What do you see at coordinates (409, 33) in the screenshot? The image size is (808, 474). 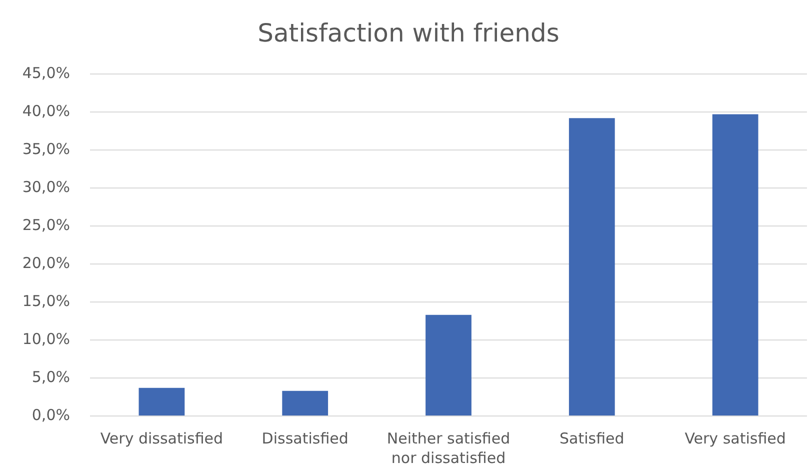 I see `chart-title: Satisfaction with friends` at bounding box center [409, 33].